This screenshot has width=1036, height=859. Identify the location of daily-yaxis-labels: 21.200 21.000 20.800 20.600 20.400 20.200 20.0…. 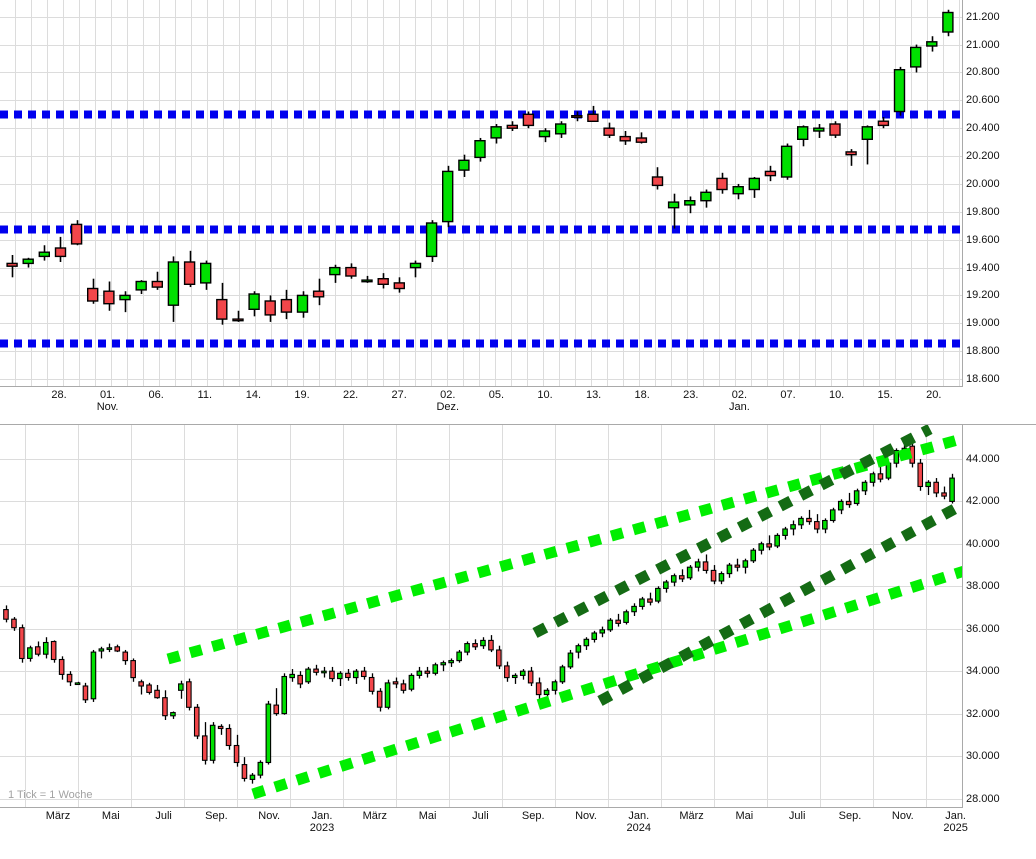
(999, 193).